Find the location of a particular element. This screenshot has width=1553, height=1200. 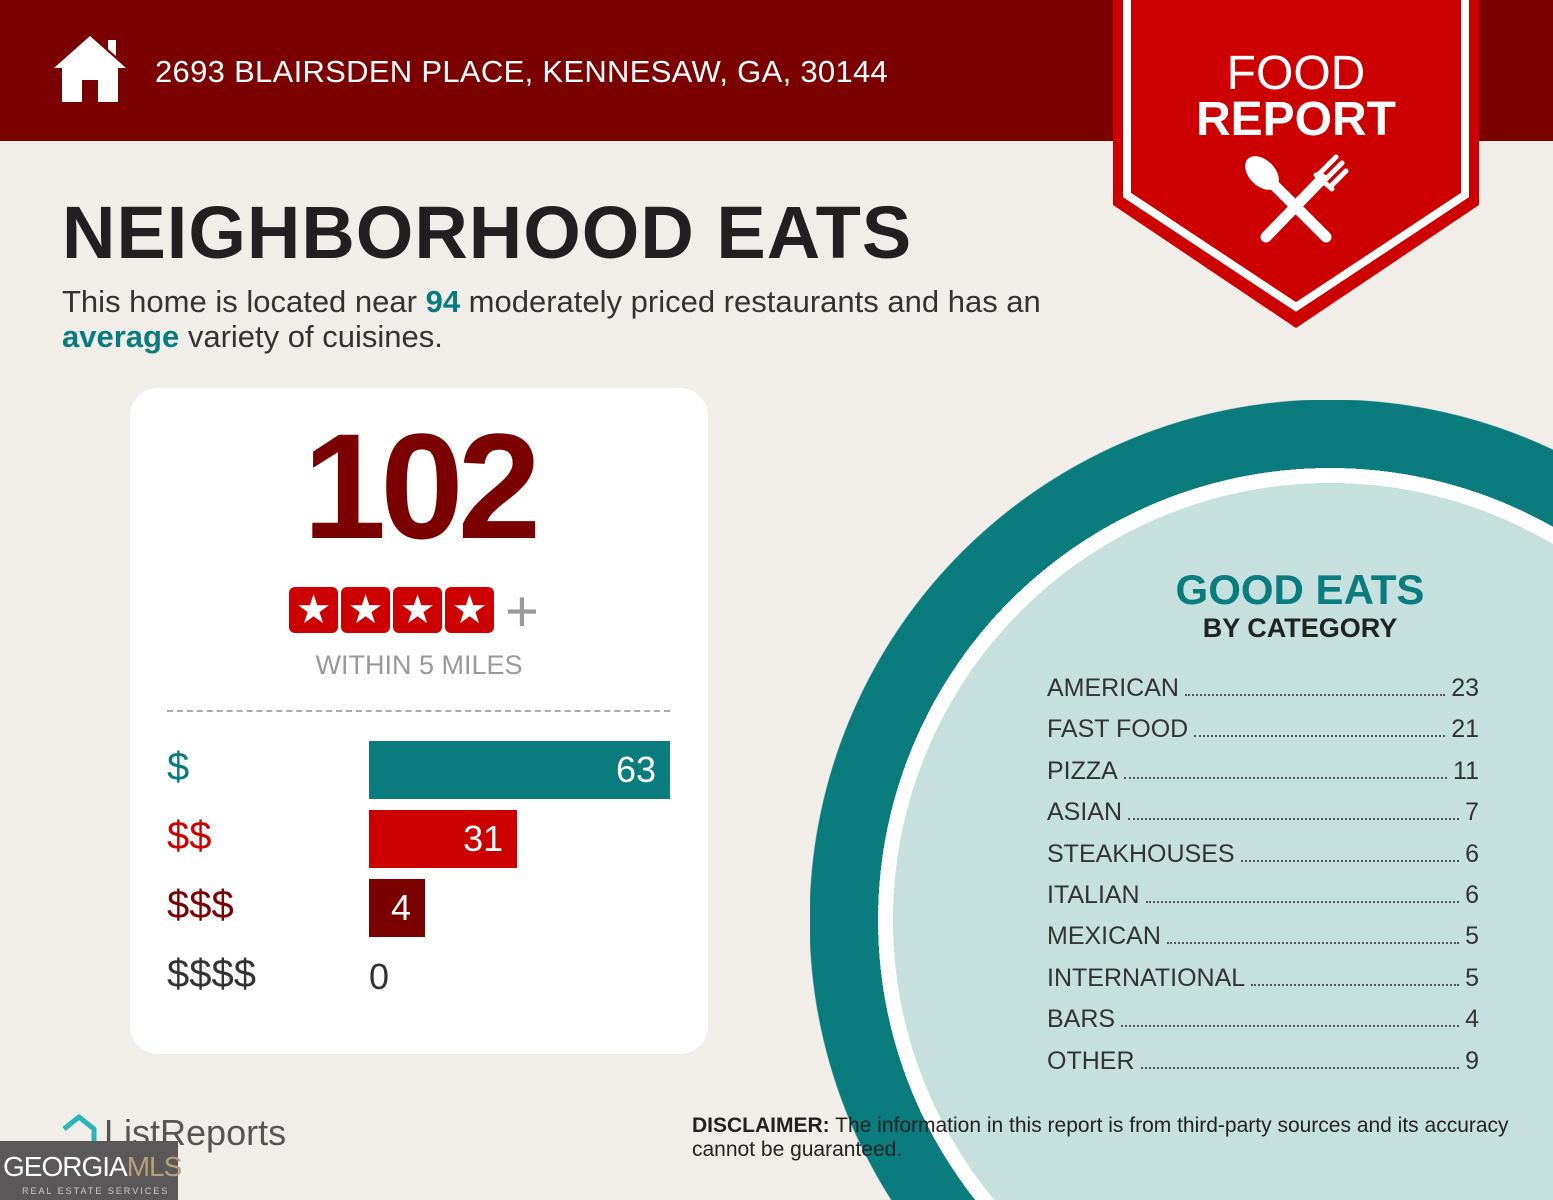

price-tier-bar: 63 is located at coordinates (519, 770).